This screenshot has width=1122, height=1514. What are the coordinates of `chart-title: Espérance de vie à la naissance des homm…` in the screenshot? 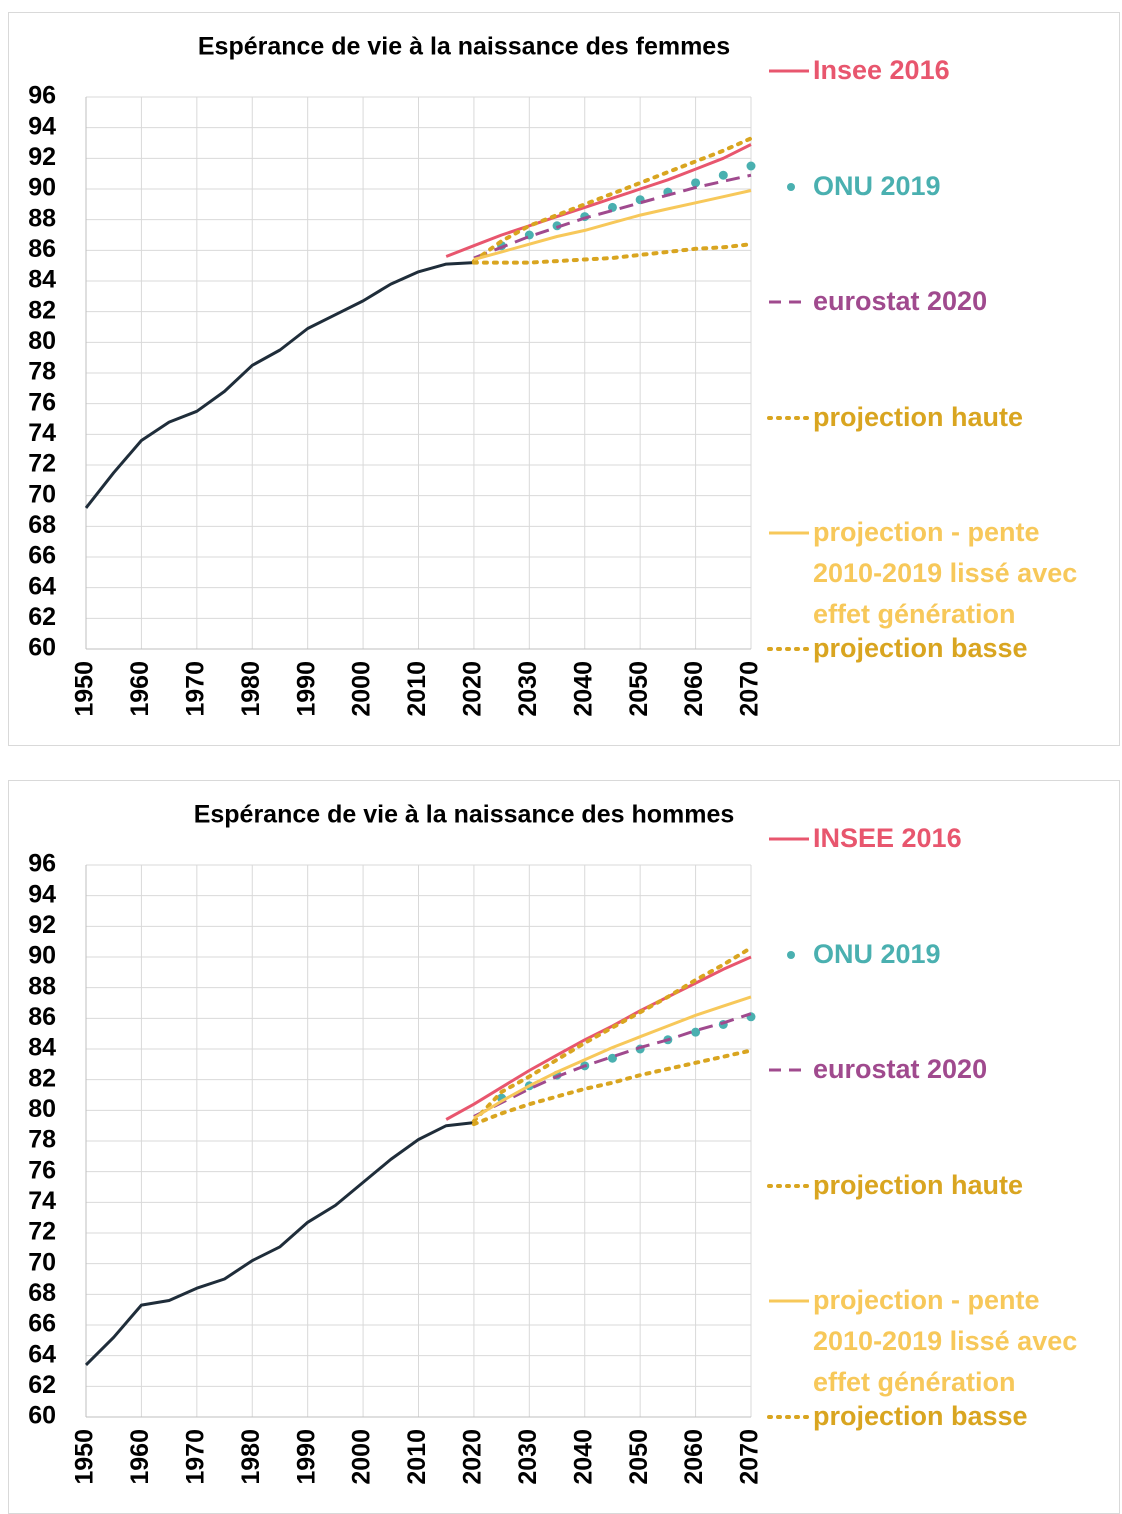 It's located at (464, 815).